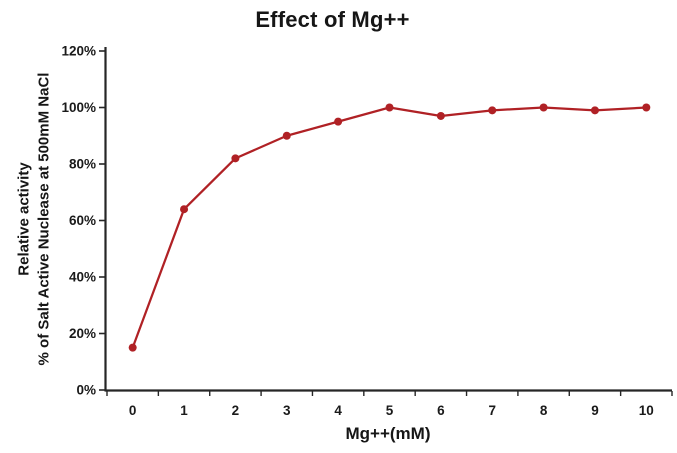 The width and height of the screenshot is (677, 453). I want to click on x-axis-label: Mg++(mM), so click(388, 433).